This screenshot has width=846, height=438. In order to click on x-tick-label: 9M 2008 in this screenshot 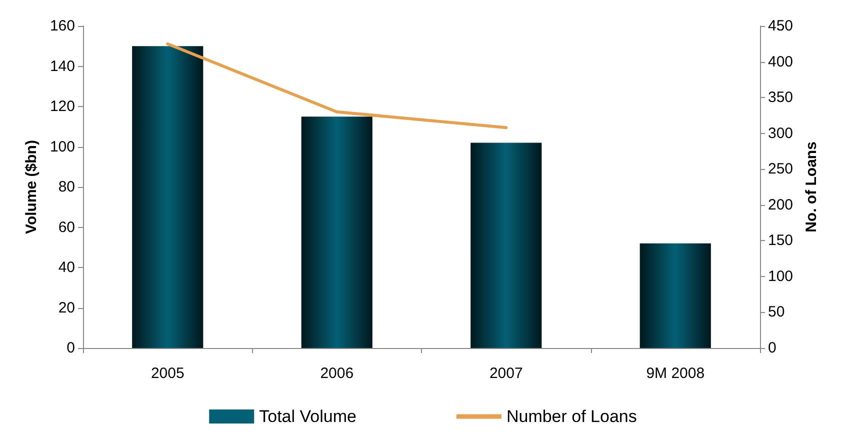, I will do `click(675, 373)`.